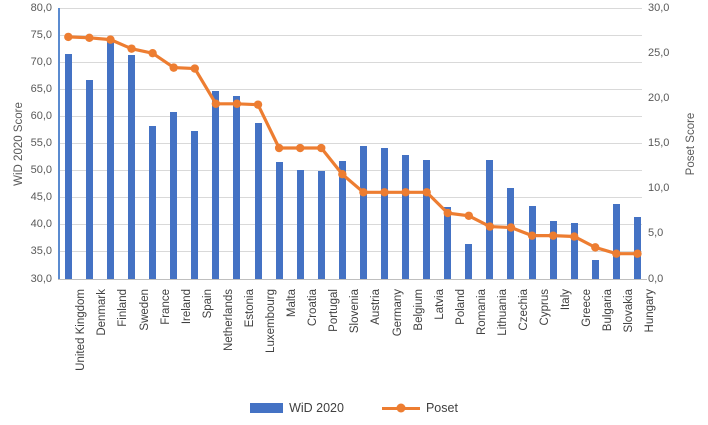  What do you see at coordinates (659, 7) in the screenshot?
I see `right-tick-label: 30,0` at bounding box center [659, 7].